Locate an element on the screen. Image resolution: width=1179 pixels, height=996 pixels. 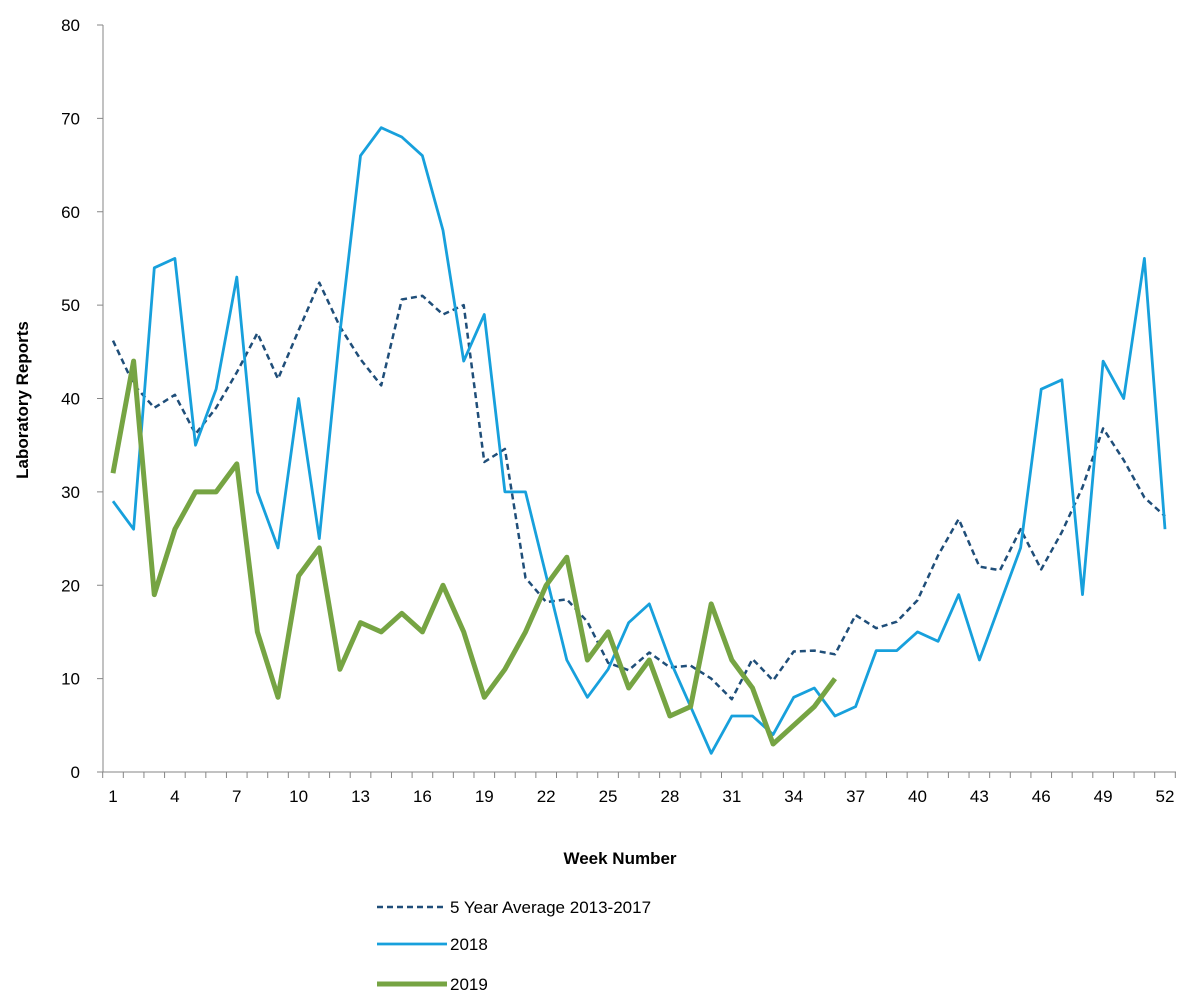
y-tick-label: 60 is located at coordinates (70, 212).